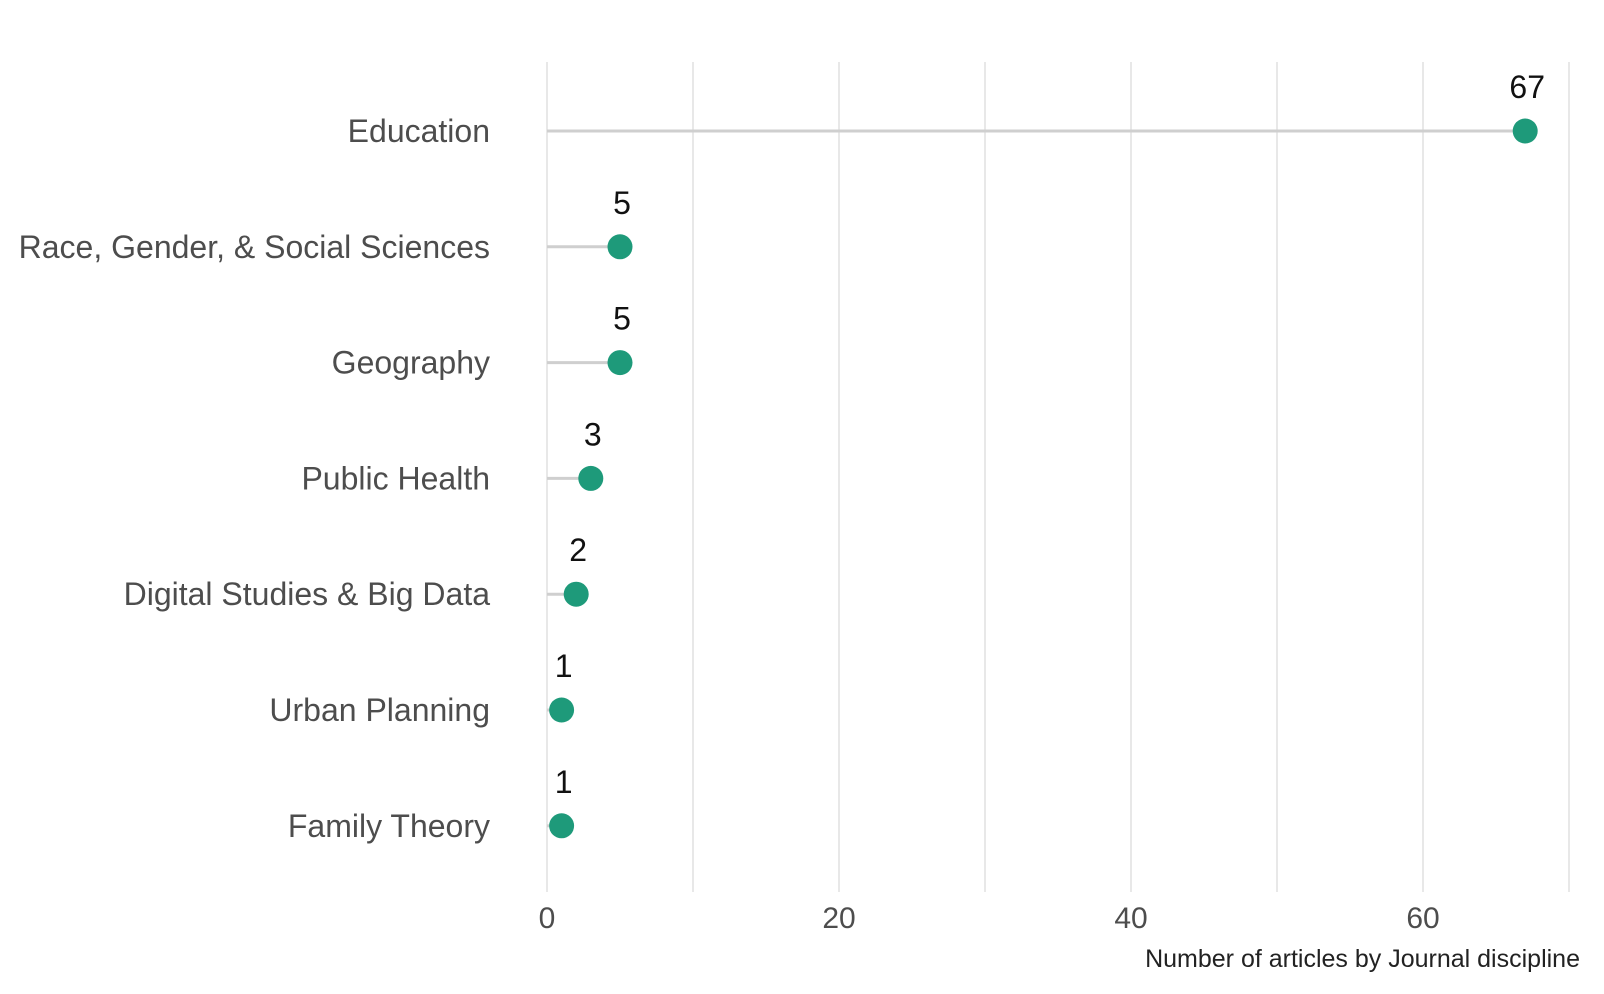 This screenshot has width=1604, height=994. What do you see at coordinates (307, 594) in the screenshot?
I see `category-label: Digital Studies & Big Data` at bounding box center [307, 594].